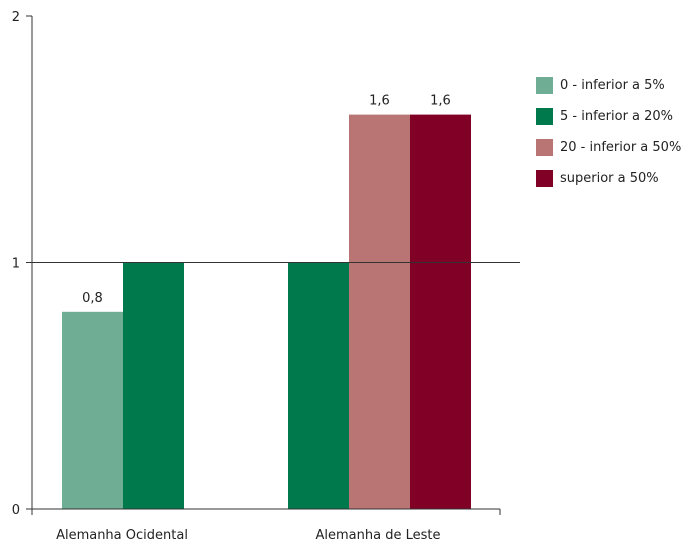 This screenshot has height=545, width=692. Describe the element at coordinates (16, 510) in the screenshot. I see `y-tick-label: 0` at that location.